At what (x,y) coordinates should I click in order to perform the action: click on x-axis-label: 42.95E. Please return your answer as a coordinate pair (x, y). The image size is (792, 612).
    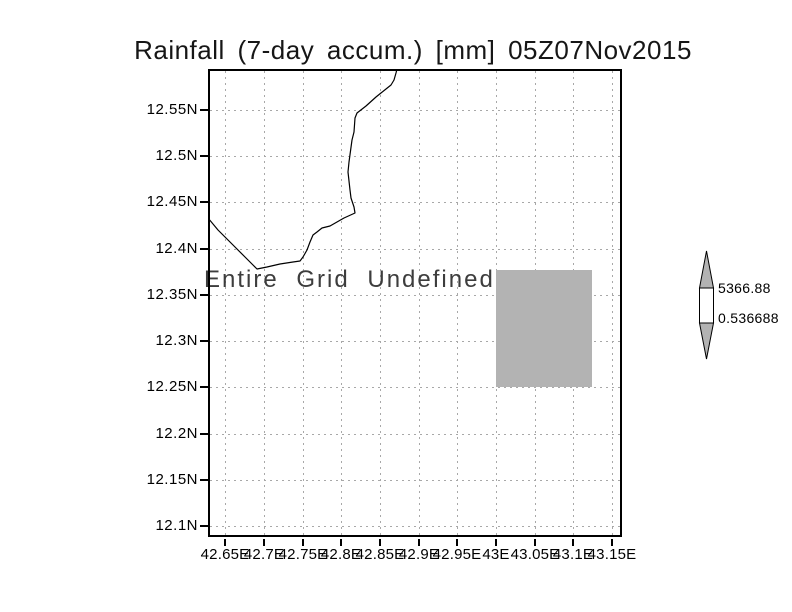
    Looking at the image, I should click on (457, 554).